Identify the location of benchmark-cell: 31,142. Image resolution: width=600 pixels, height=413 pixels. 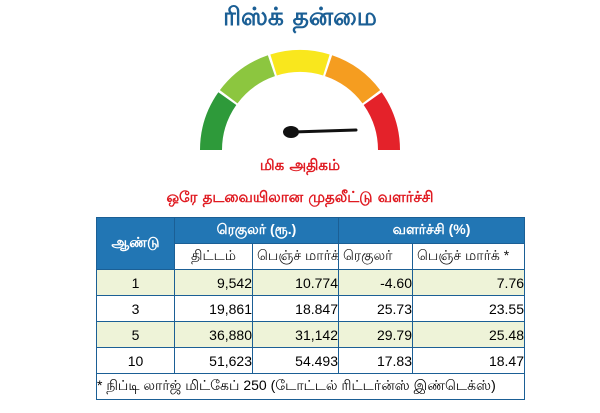
(295, 334).